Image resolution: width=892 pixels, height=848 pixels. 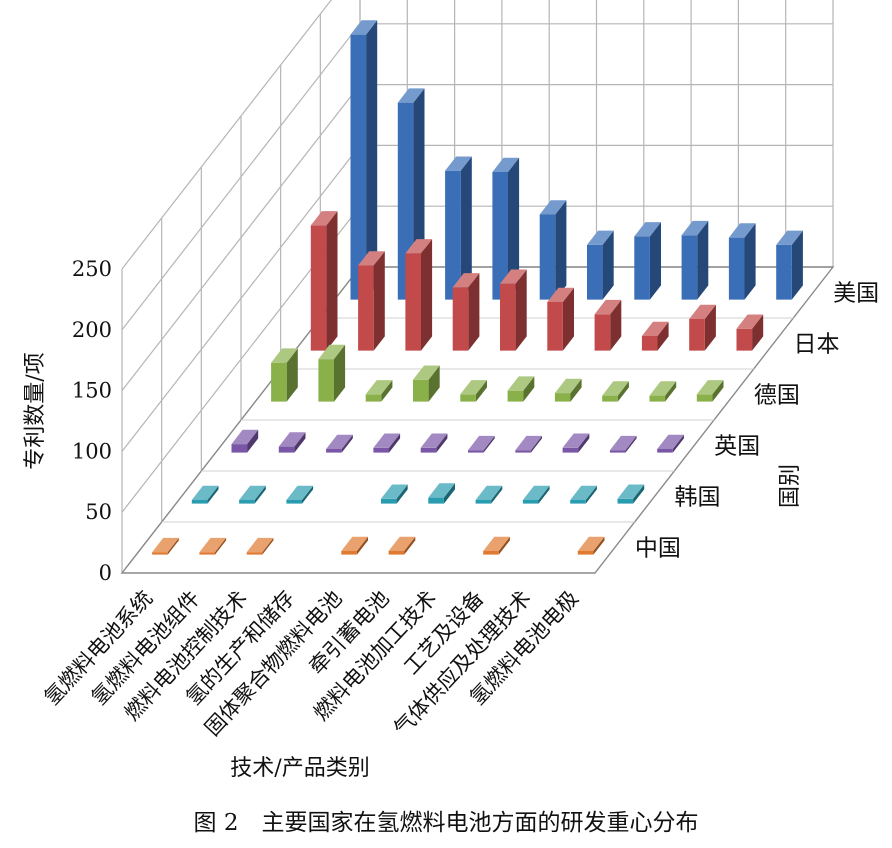 What do you see at coordinates (817, 345) in the screenshot?
I see `series-label: 日本` at bounding box center [817, 345].